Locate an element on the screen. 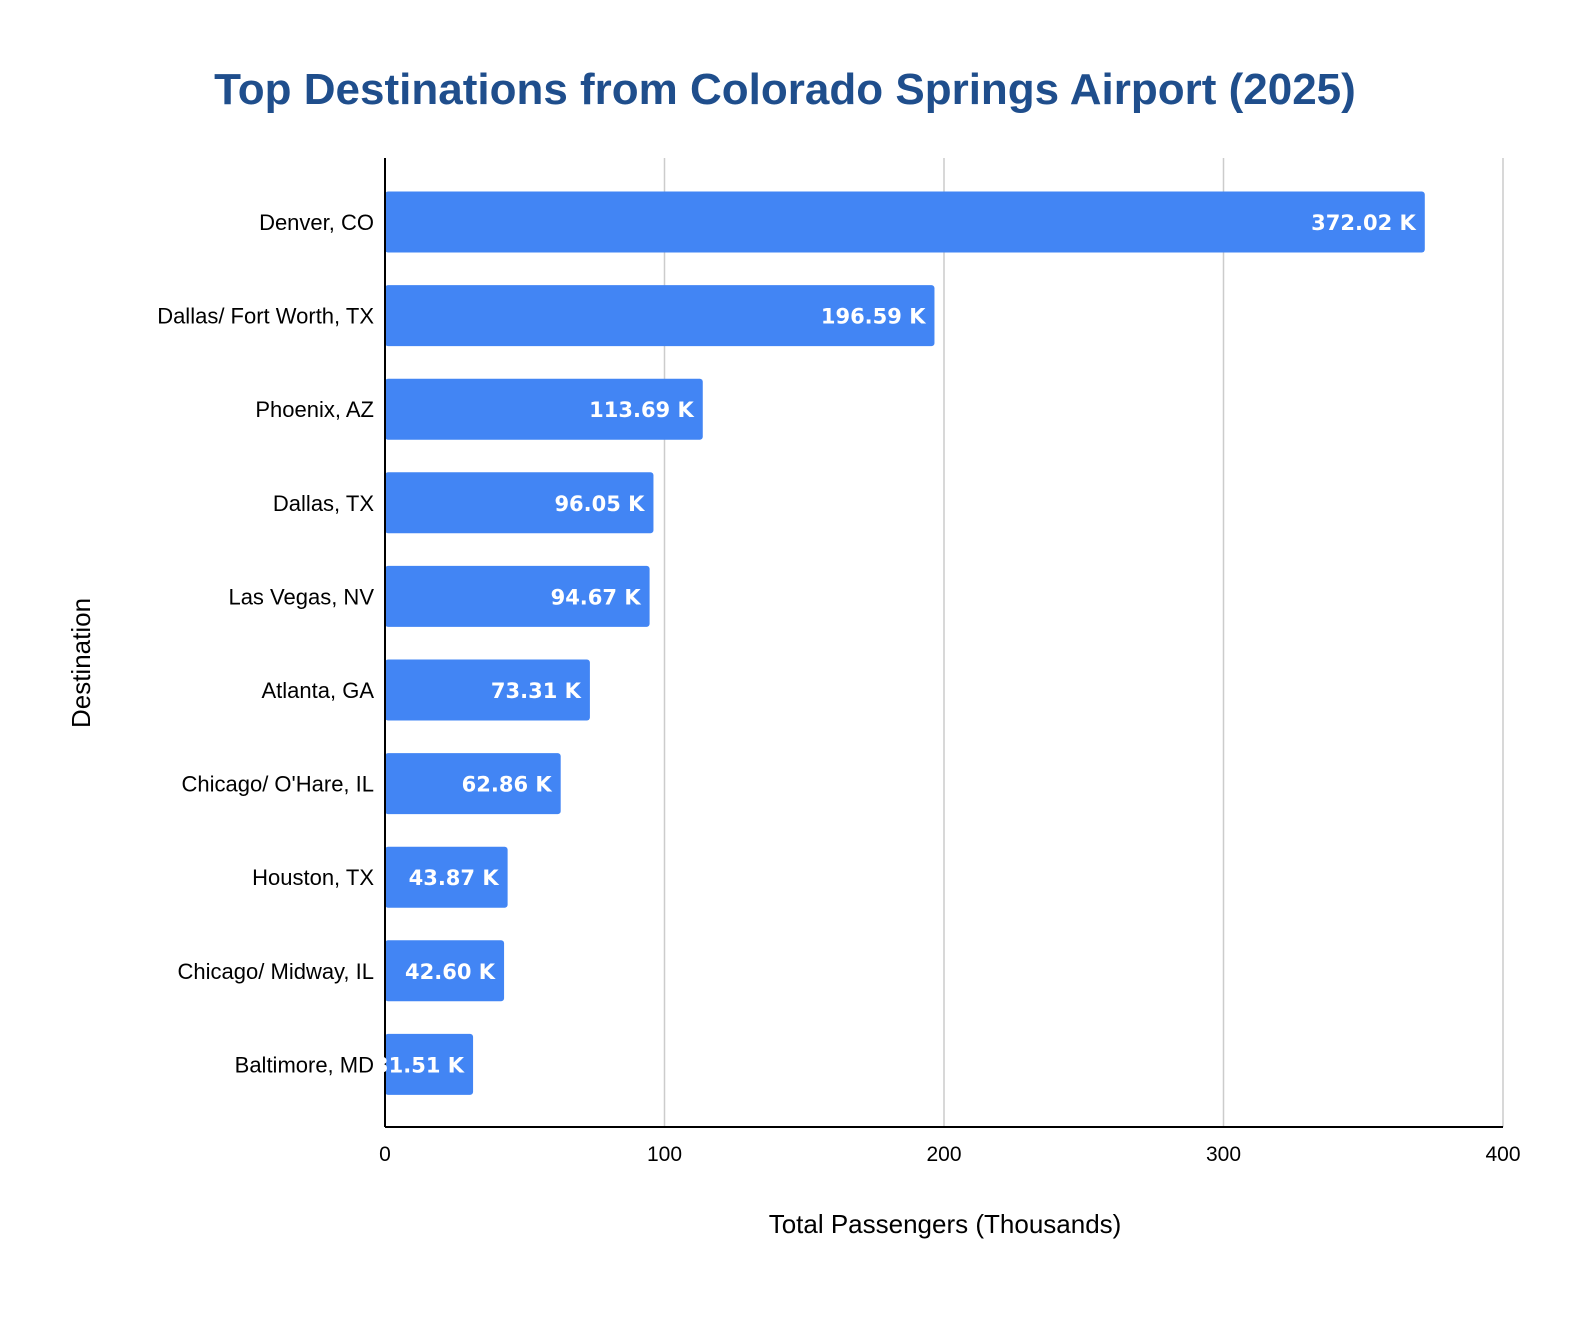 The height and width of the screenshot is (1318, 1584). category-label: Las Vegas, NV is located at coordinates (301, 596).